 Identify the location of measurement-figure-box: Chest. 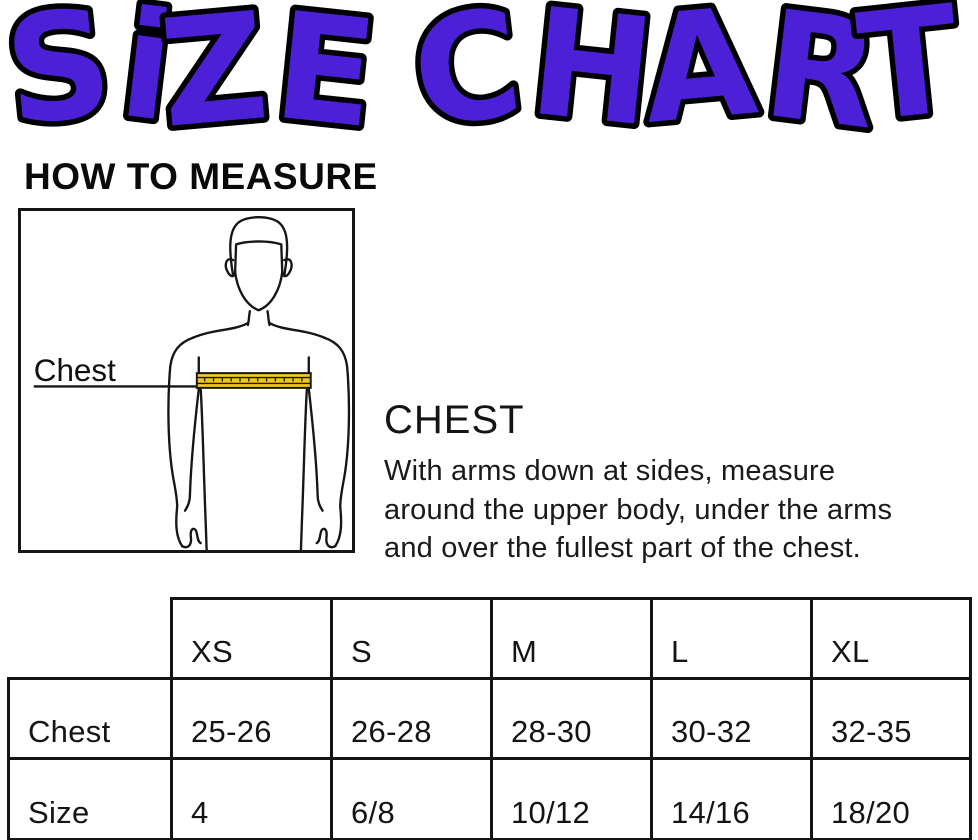
(186, 380).